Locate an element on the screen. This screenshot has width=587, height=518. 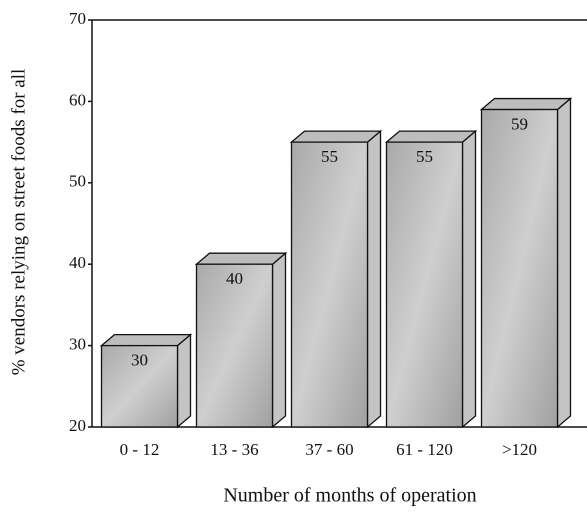
x-tick-label: 13 - 36 is located at coordinates (234, 449).